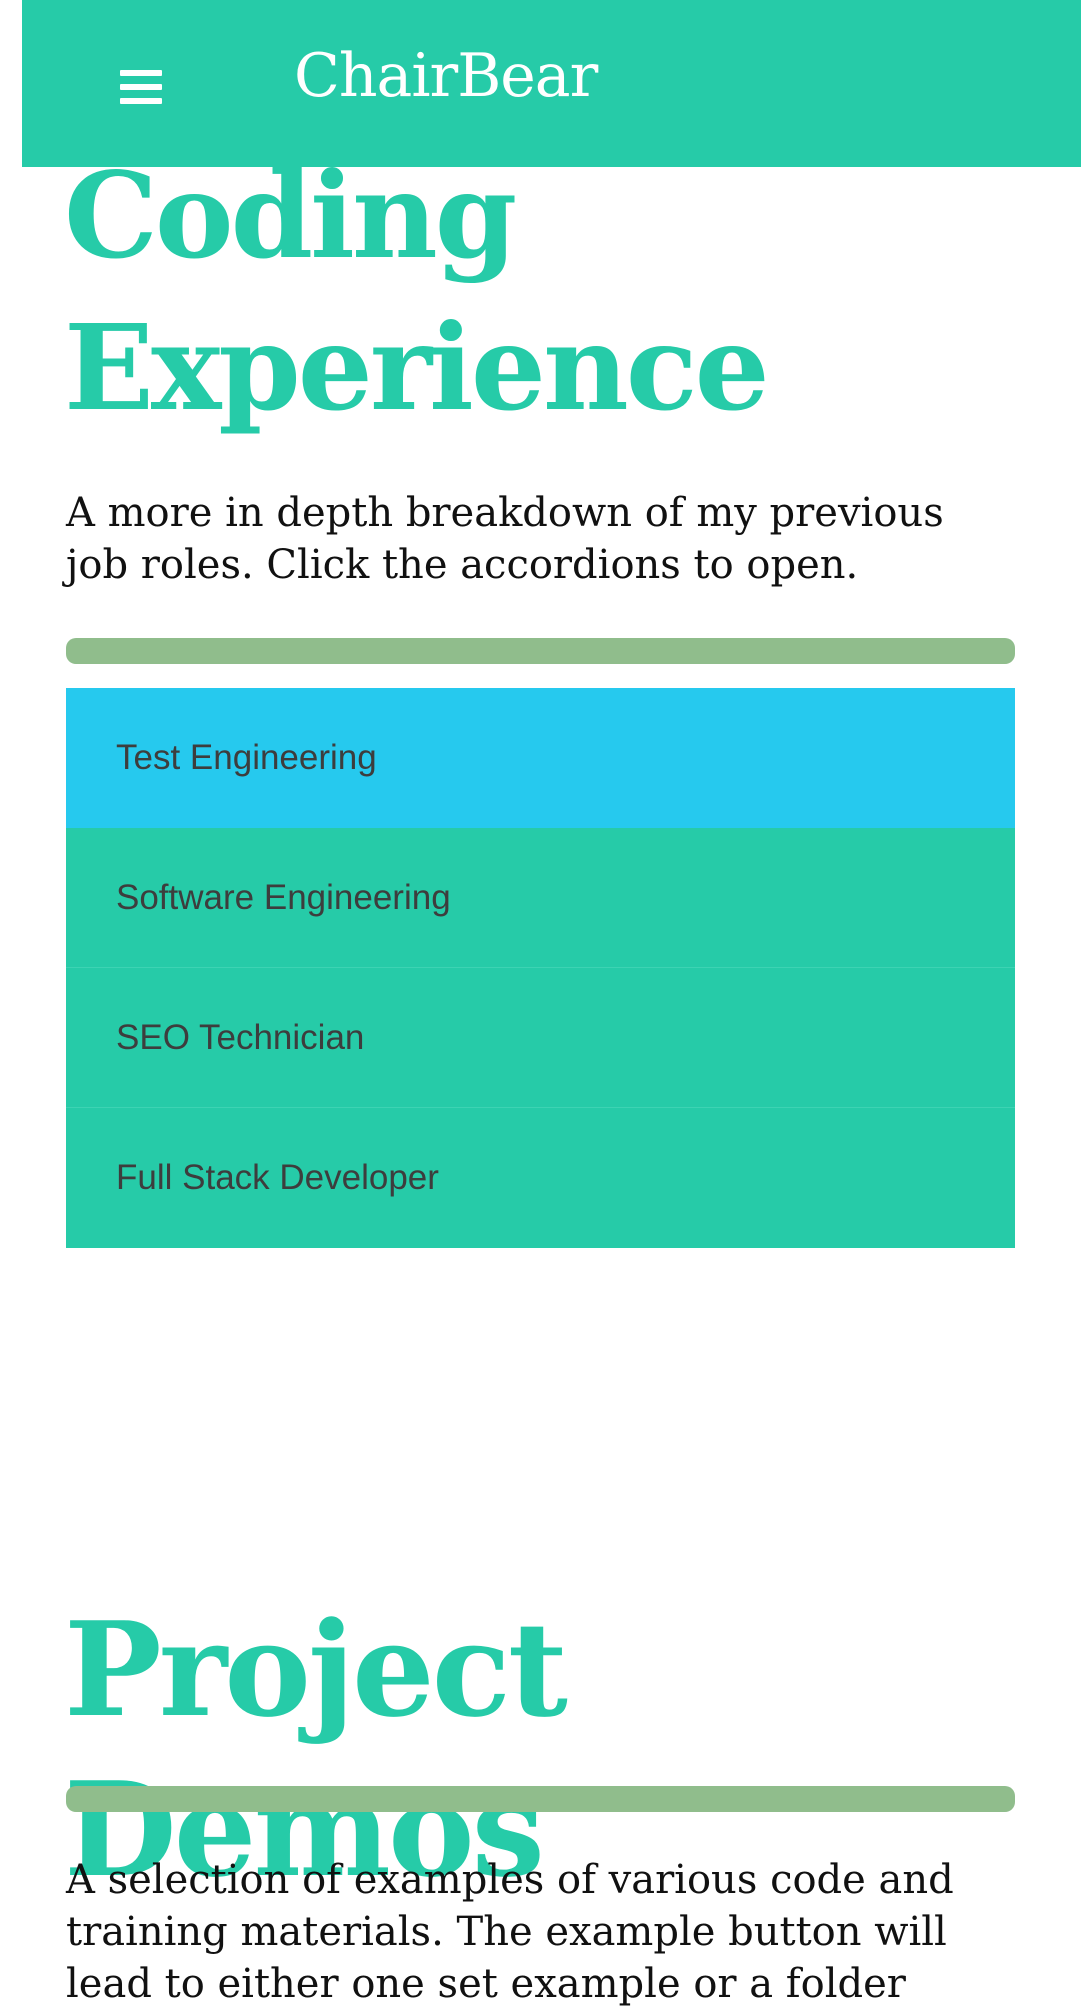 The height and width of the screenshot is (2010, 1081). Describe the element at coordinates (277, 1177) in the screenshot. I see `accordion-label: Full Stack Developer` at that location.